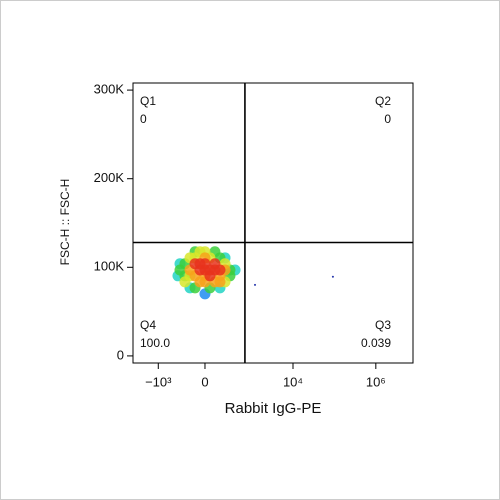 The image size is (500, 500). I want to click on y-tick-label: 200K, so click(109, 177).